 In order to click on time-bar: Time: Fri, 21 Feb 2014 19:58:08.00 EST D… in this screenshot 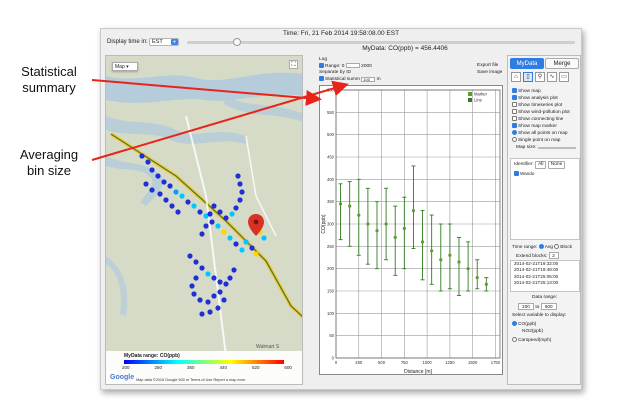, I will do `click(341, 39)`.